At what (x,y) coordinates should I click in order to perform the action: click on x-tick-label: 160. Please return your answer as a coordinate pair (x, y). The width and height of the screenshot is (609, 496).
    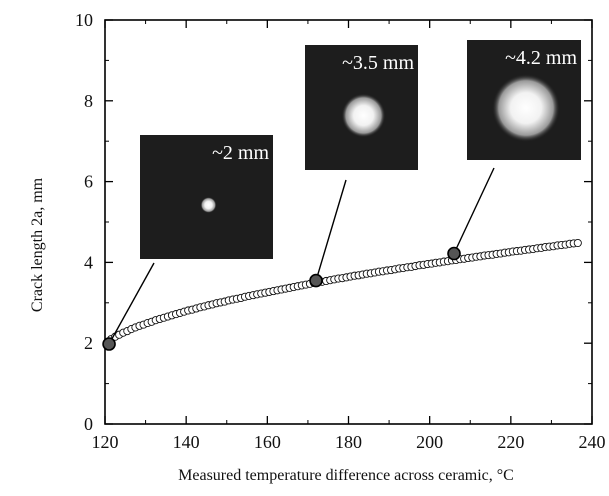
    Looking at the image, I should click on (267, 442).